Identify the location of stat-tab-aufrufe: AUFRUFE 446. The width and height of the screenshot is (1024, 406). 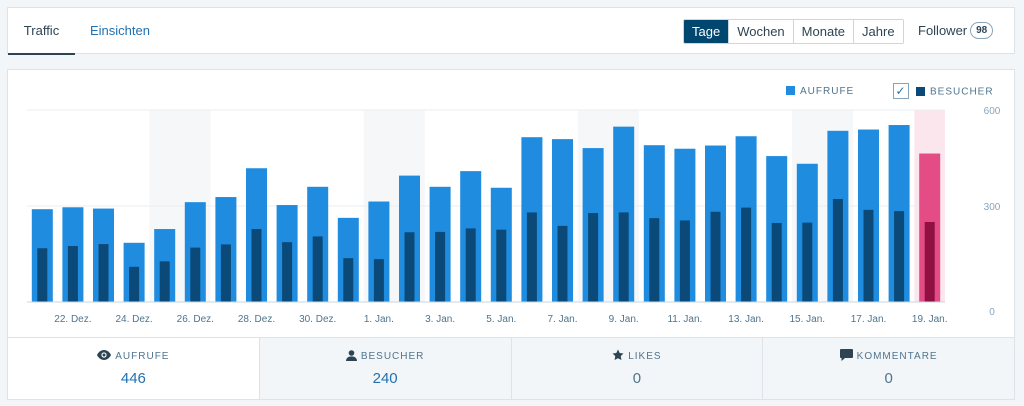
(133, 368).